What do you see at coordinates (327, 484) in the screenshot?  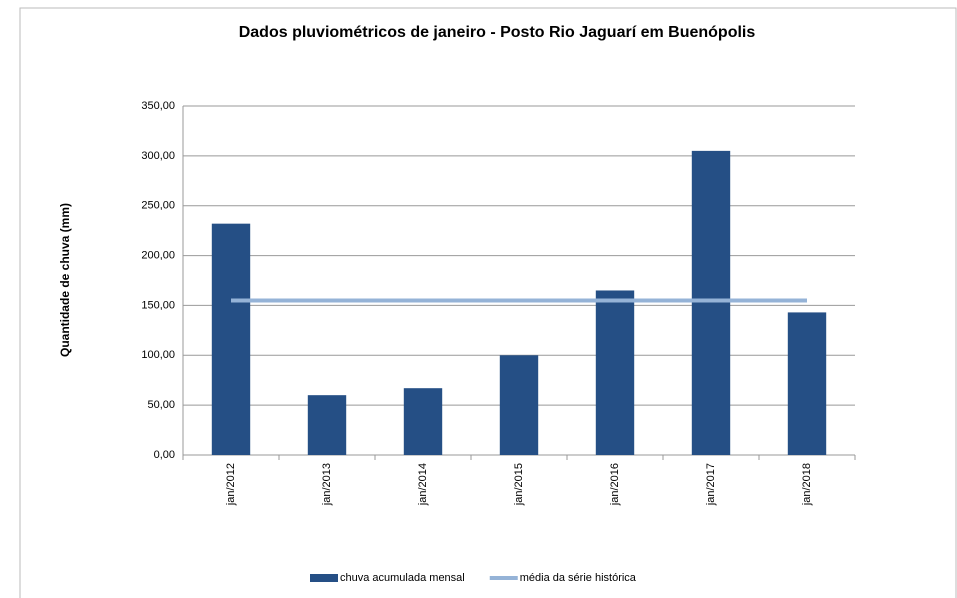 I see `x-tick-label: jan/2013` at bounding box center [327, 484].